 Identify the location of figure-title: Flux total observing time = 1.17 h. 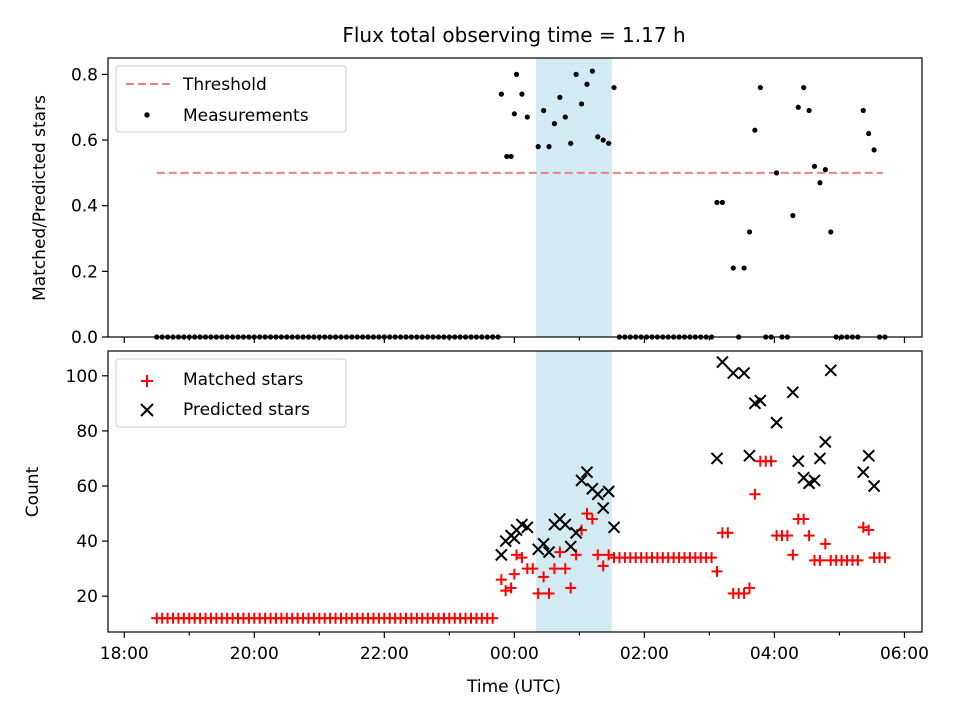
(513, 35).